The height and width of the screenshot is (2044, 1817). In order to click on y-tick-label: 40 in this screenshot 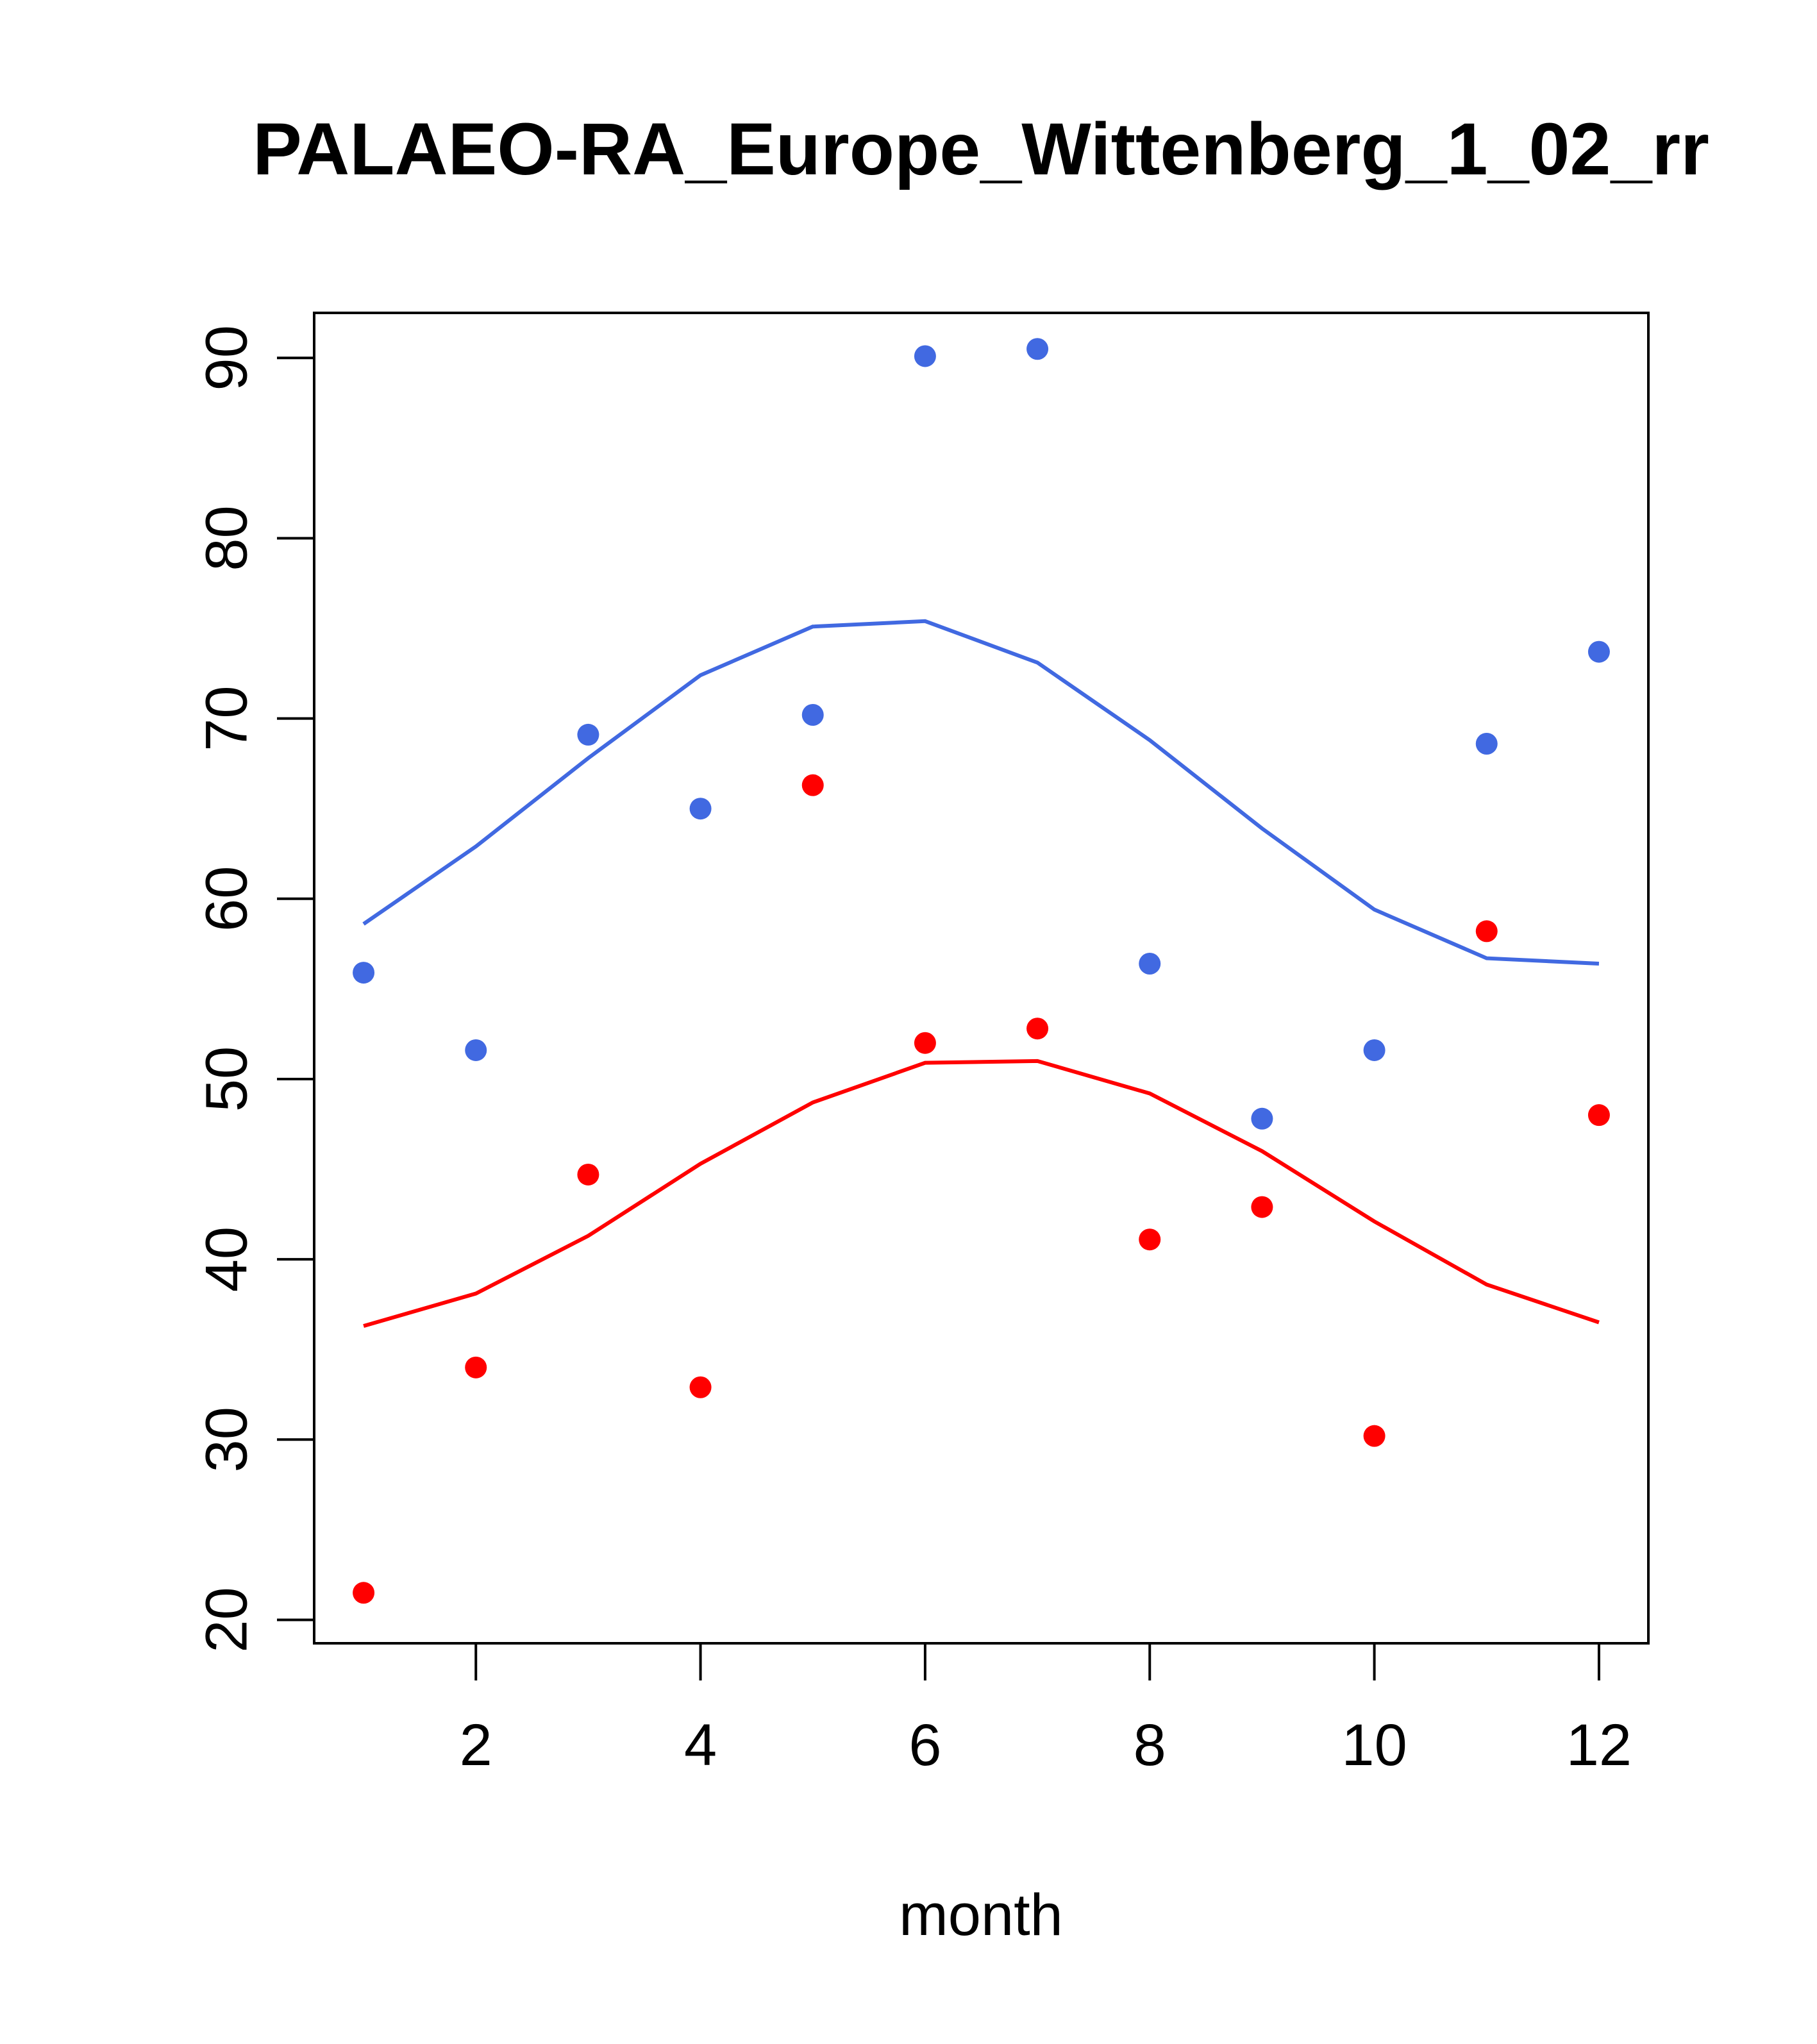, I will do `click(227, 1259)`.